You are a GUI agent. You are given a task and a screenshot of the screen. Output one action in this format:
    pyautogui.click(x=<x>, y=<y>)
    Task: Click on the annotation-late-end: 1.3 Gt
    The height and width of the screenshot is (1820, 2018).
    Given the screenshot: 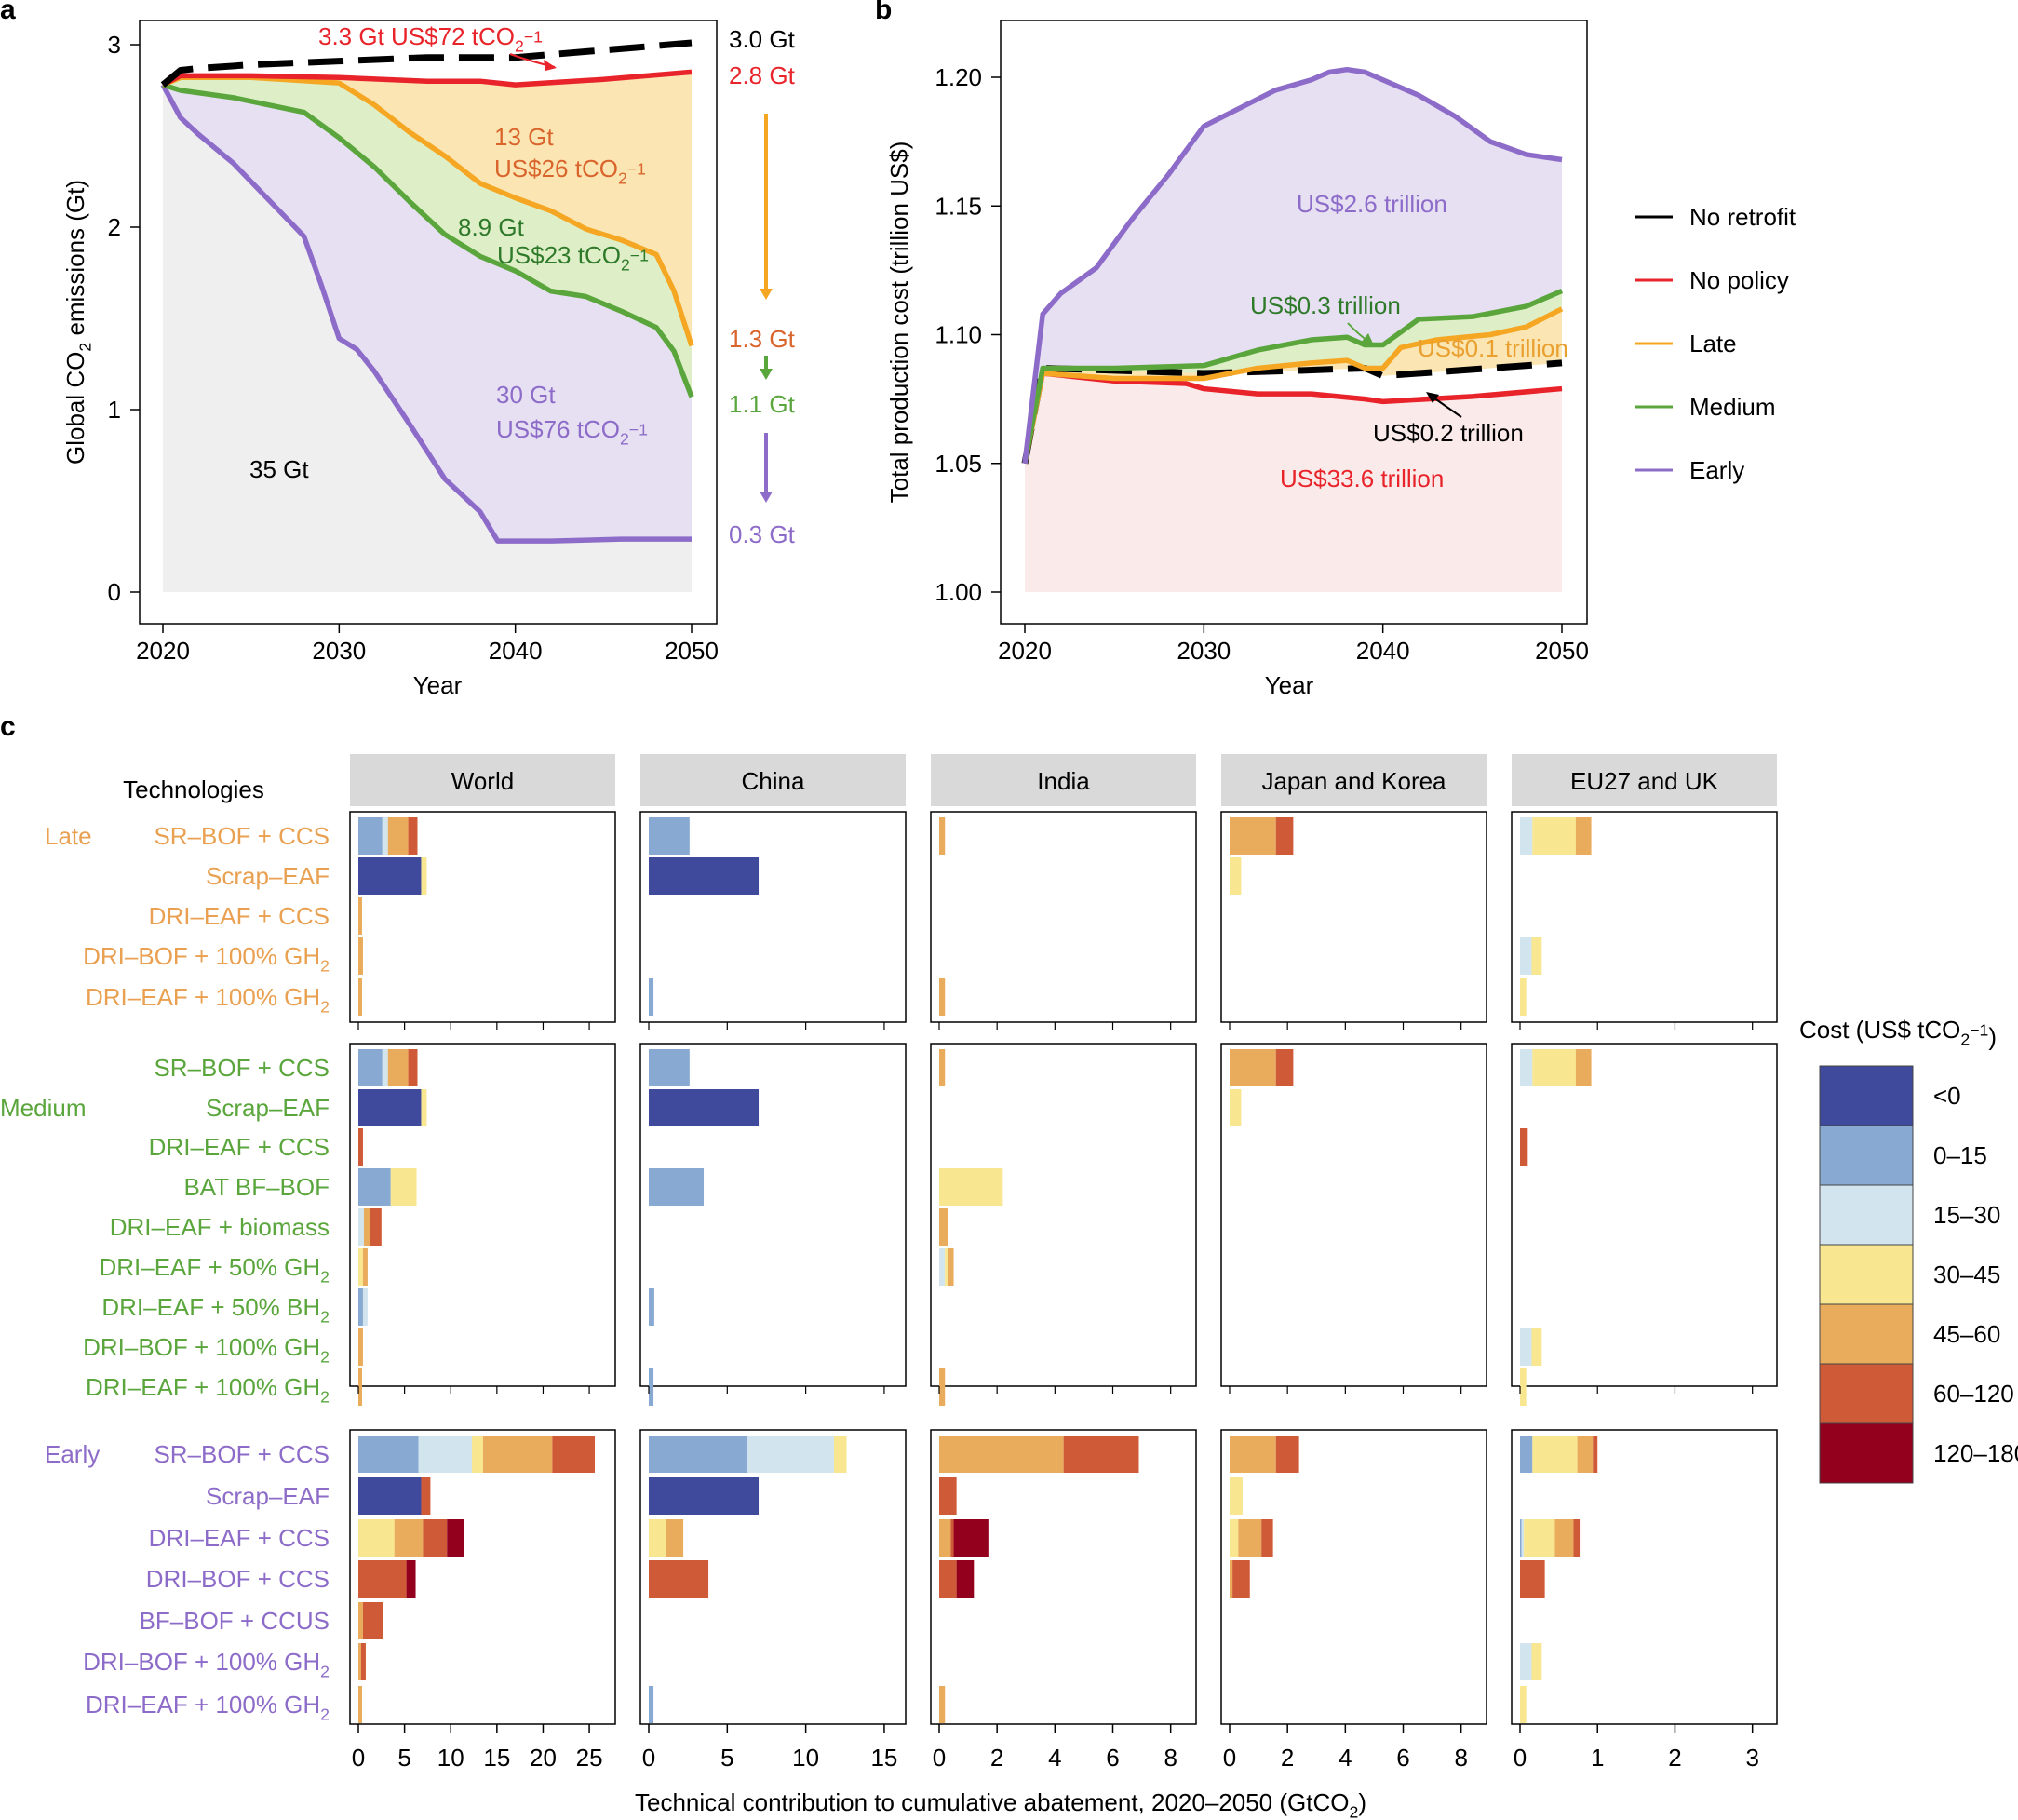 What is the action you would take?
    pyautogui.click(x=762, y=339)
    